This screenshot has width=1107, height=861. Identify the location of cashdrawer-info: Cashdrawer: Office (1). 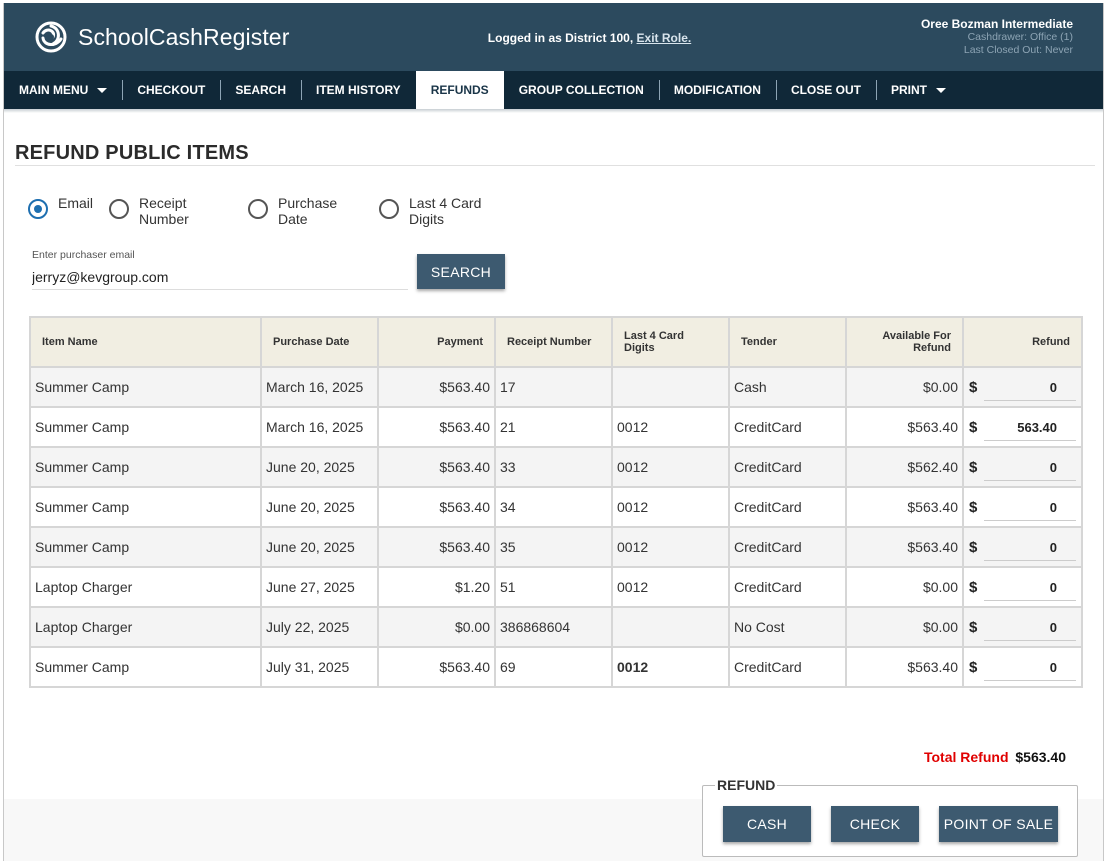
(1020, 37).